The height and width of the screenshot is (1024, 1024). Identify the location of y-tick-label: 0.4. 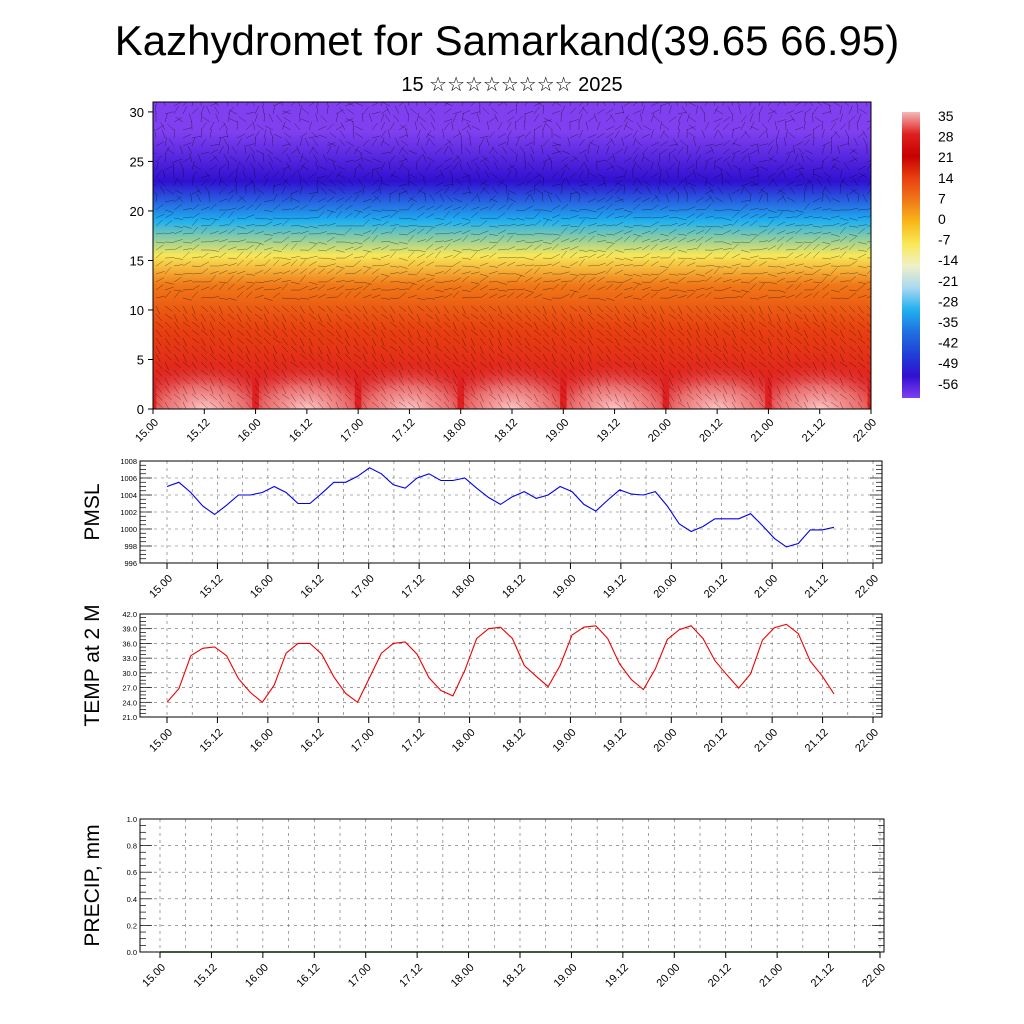
(132, 899).